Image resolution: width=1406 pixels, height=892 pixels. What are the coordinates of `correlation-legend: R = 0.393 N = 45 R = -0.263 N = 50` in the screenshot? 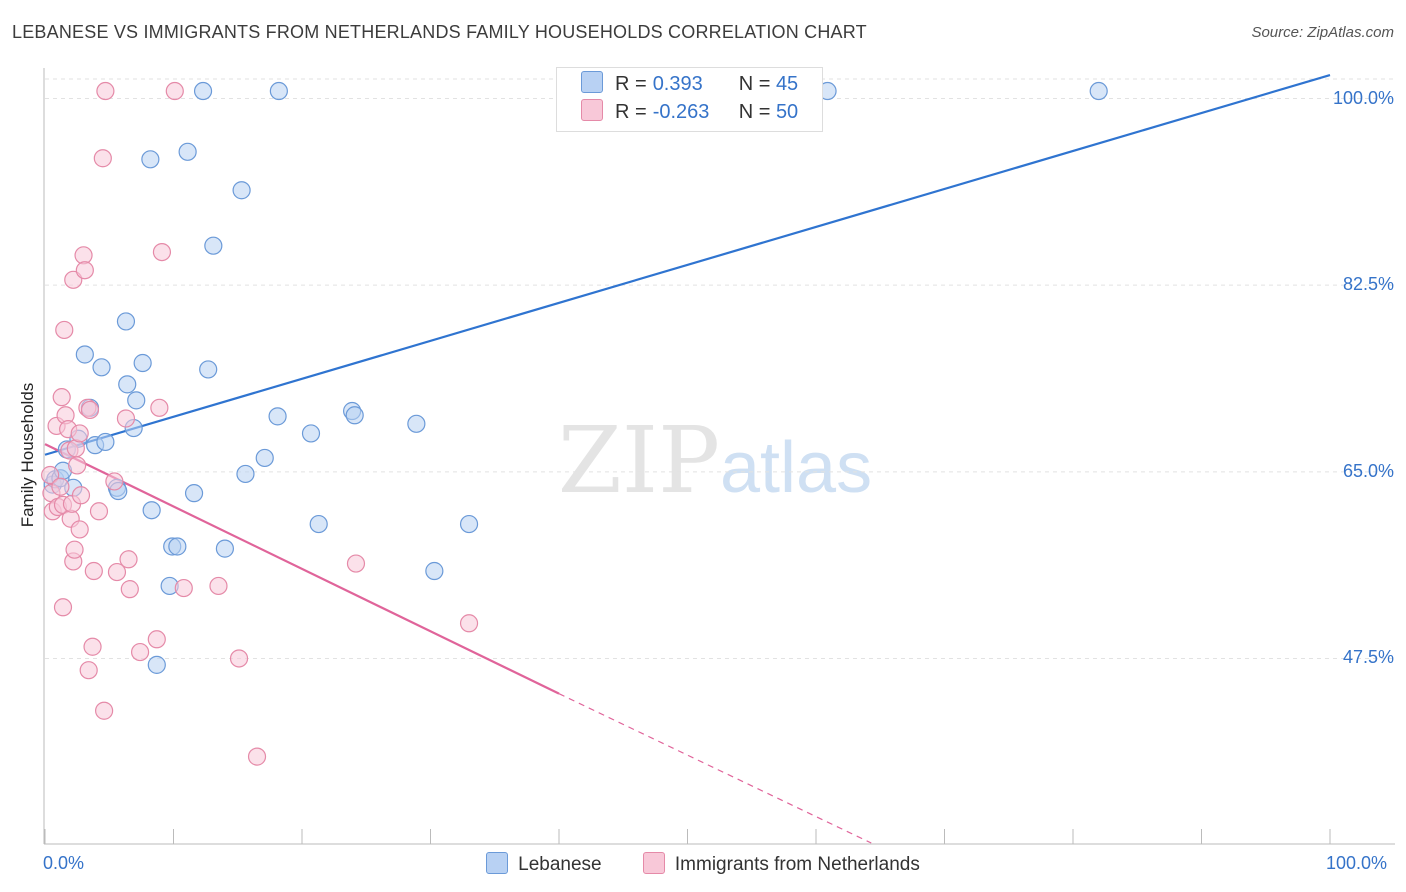 It's located at (689, 99).